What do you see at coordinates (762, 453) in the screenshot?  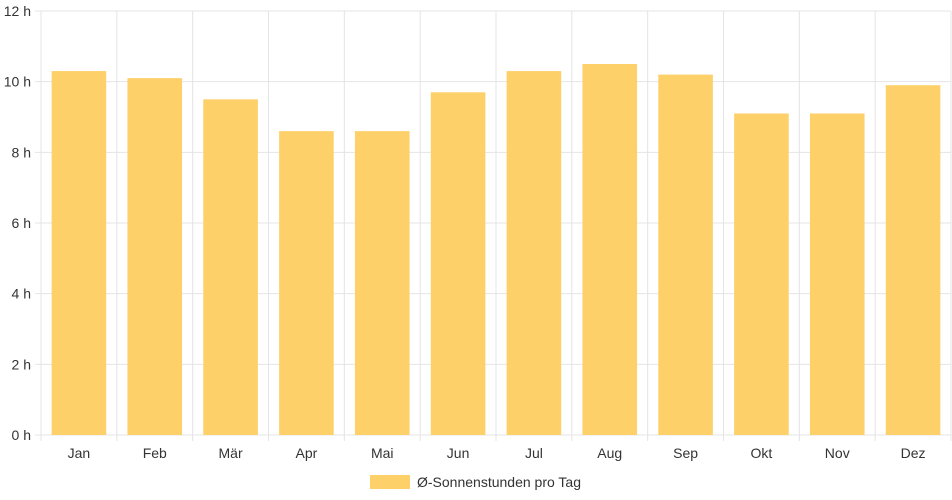 I see `x-tick-label: Okt` at bounding box center [762, 453].